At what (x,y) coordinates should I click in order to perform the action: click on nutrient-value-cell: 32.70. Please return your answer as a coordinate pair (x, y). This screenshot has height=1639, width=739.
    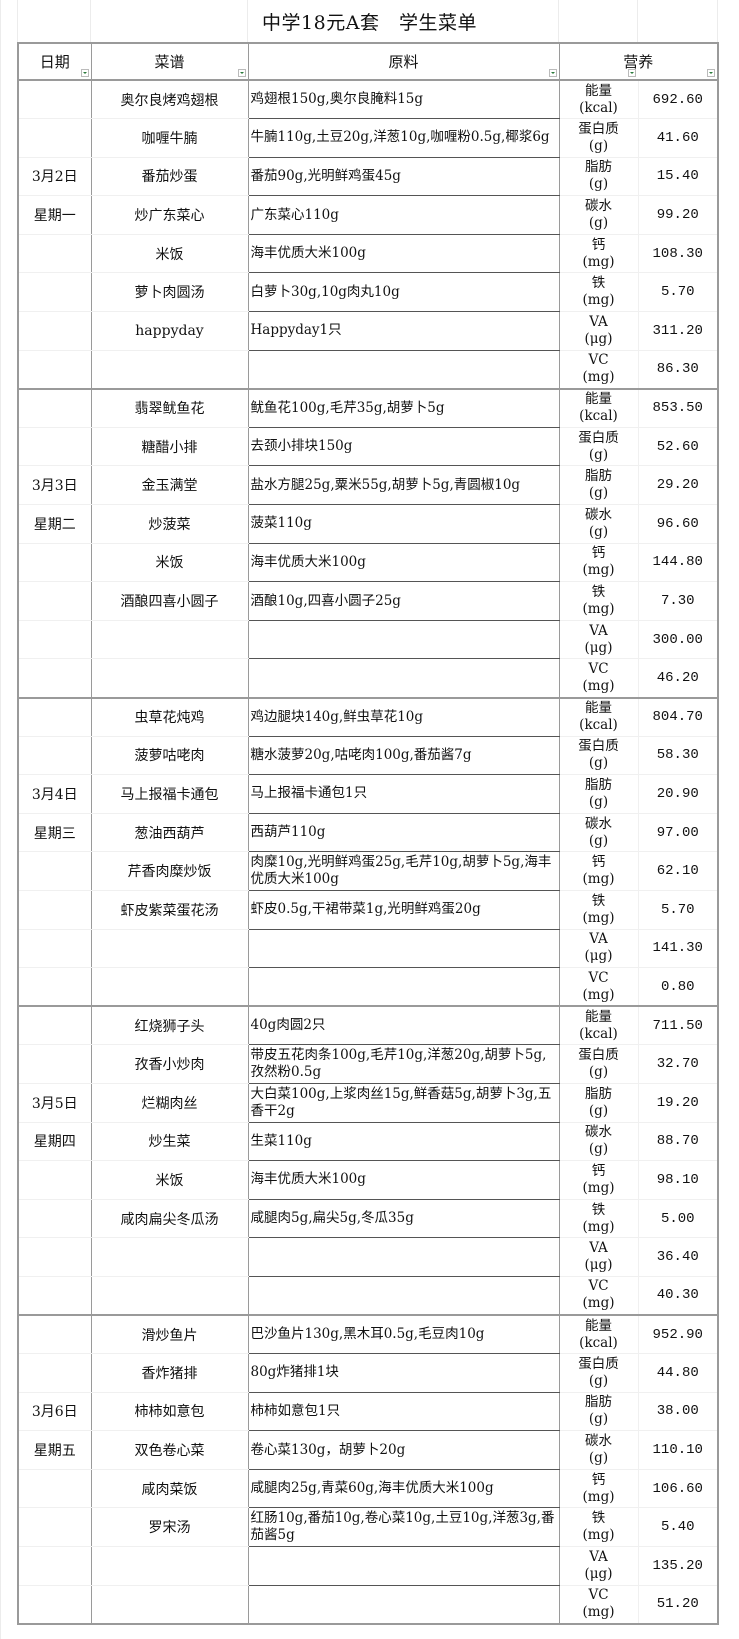
    Looking at the image, I should click on (678, 1064).